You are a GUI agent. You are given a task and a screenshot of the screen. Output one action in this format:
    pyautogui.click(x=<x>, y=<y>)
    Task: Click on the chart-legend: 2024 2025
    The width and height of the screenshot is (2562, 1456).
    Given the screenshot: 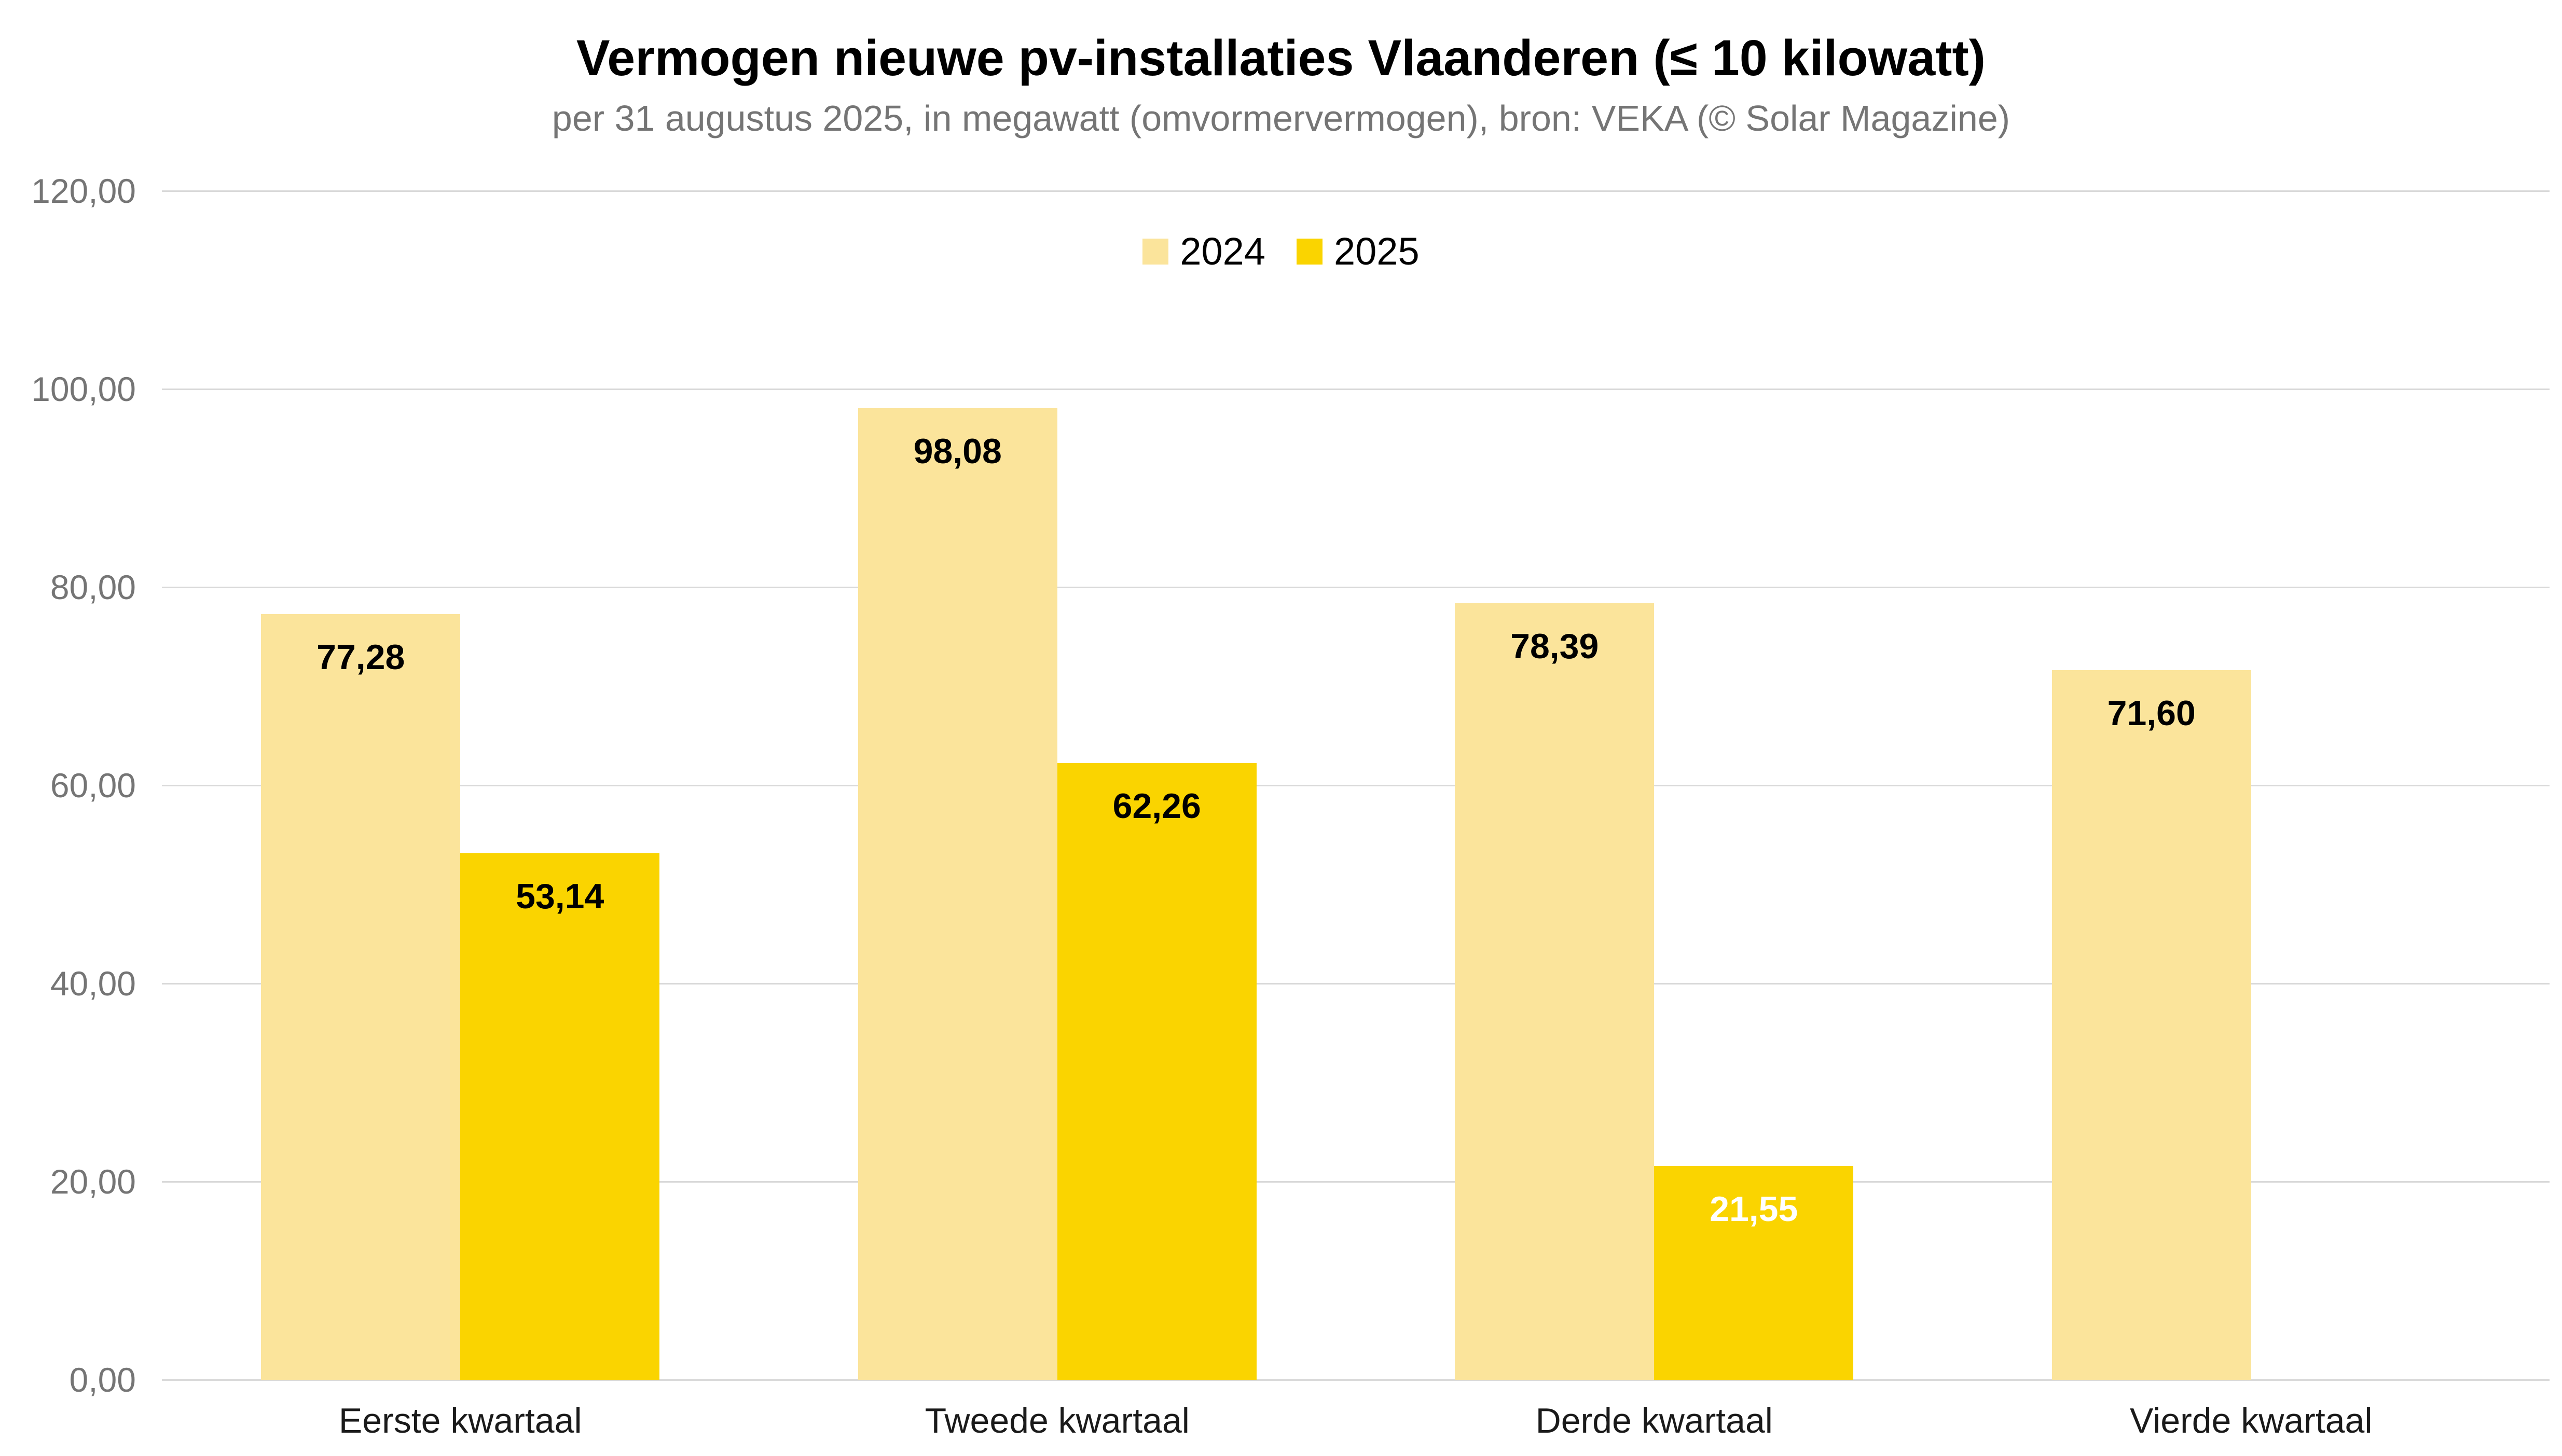 What is the action you would take?
    pyautogui.click(x=1281, y=251)
    